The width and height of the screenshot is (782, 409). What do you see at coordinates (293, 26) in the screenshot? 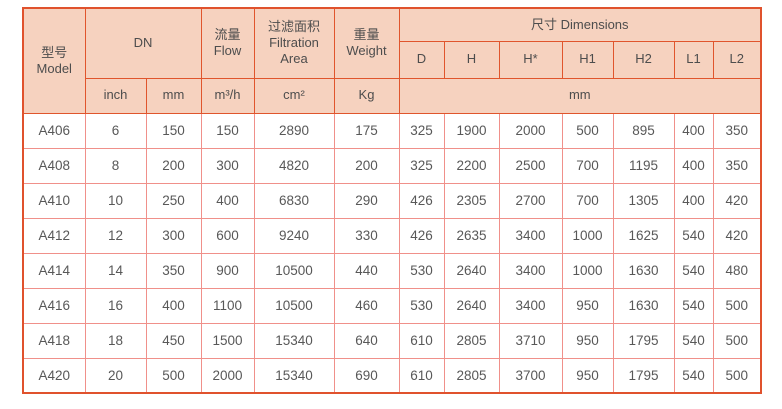
I see `header-filtration-zh: 过滤面积` at bounding box center [293, 26].